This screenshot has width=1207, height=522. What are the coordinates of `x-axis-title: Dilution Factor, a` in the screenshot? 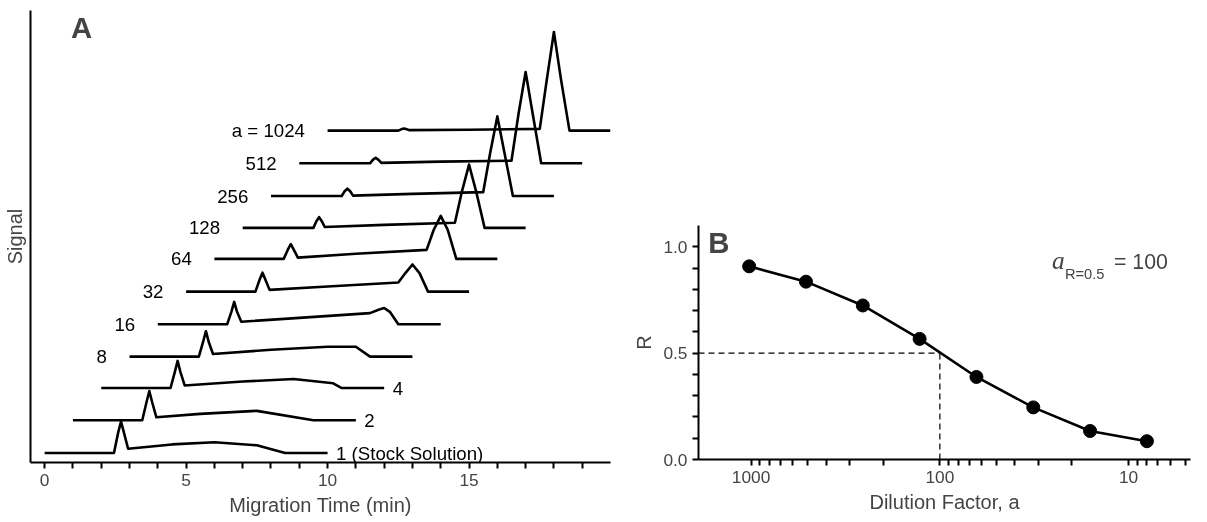 It's located at (945, 501).